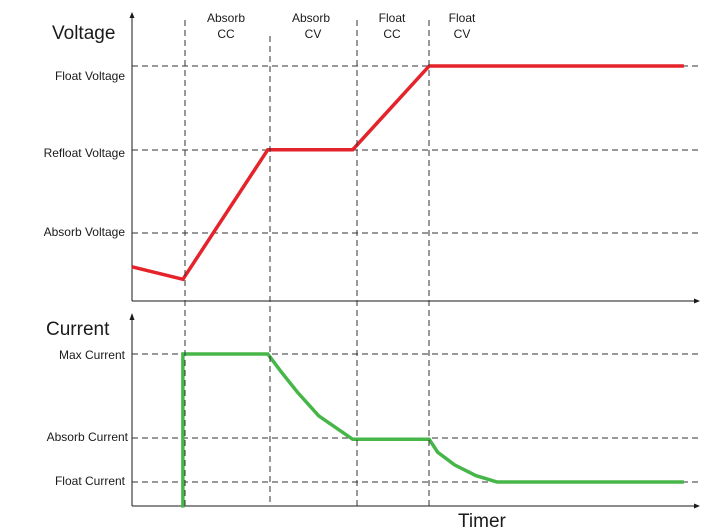  I want to click on phase-label-float-cc-line1: Float, so click(392, 18).